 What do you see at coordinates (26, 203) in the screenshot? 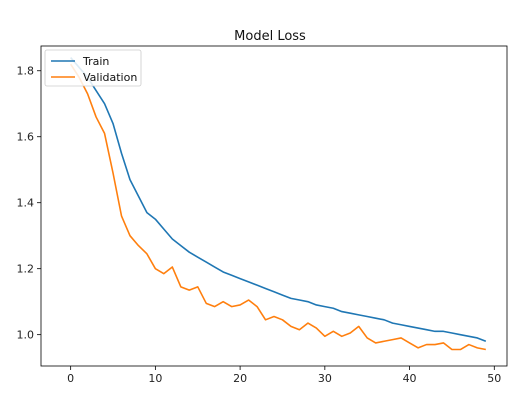
I see `y-tick-label: 1.4` at bounding box center [26, 203].